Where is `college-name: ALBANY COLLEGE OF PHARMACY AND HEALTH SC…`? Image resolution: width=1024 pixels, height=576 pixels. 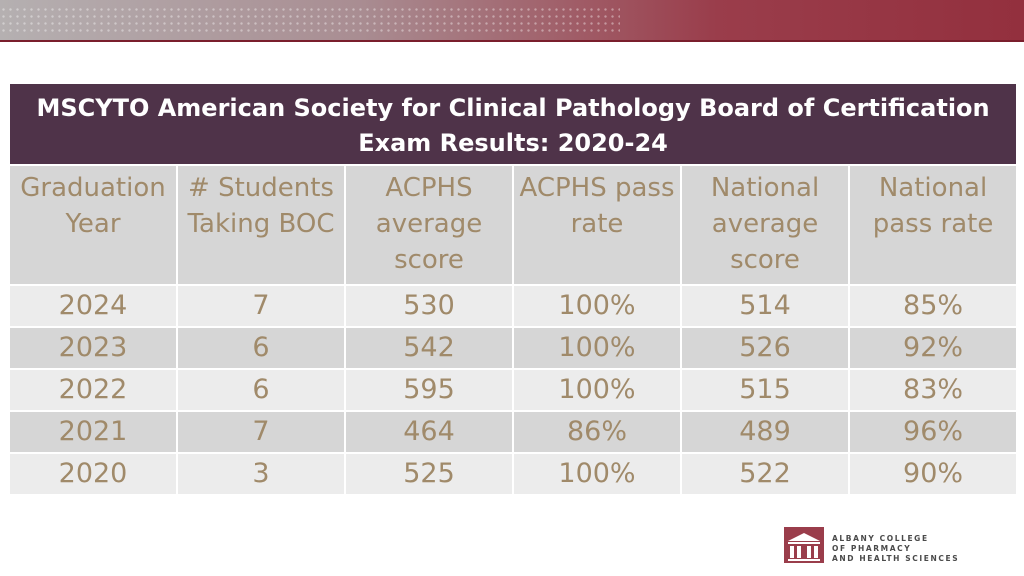 college-name: ALBANY COLLEGE OF PHARMACY AND HEALTH SC… is located at coordinates (895, 549).